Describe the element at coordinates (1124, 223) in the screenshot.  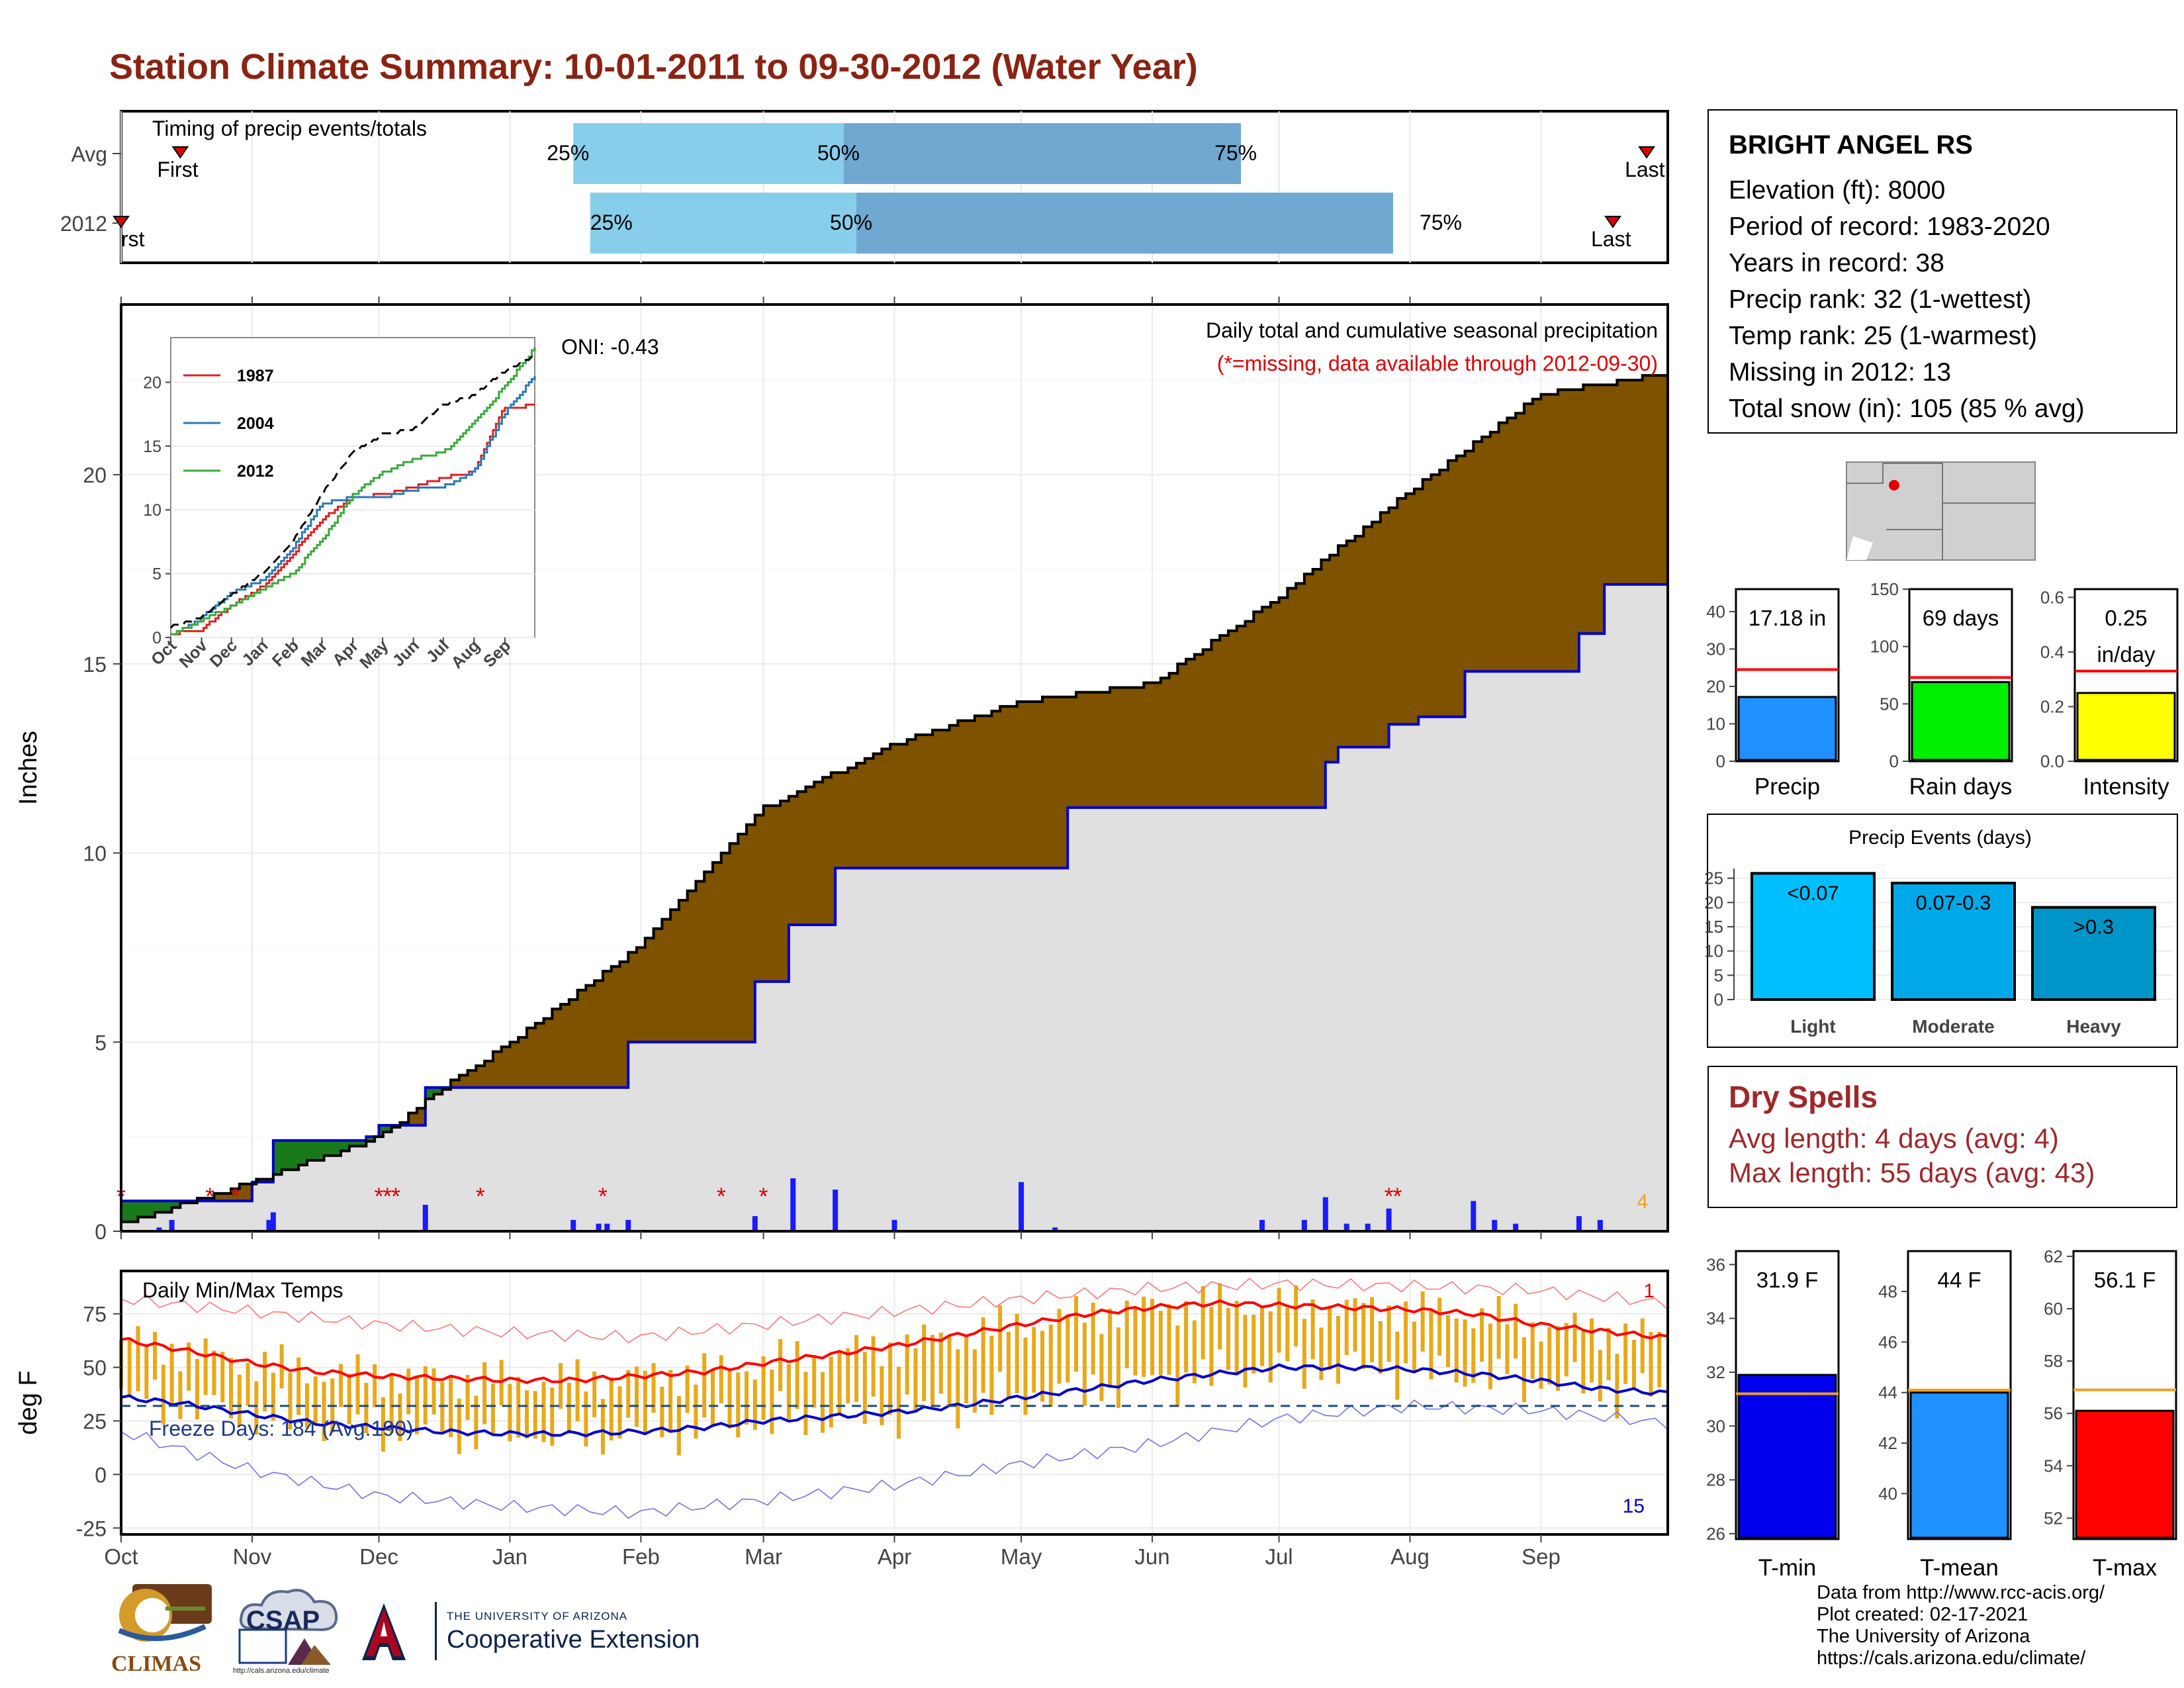
I see `timing-bar-q2` at that location.